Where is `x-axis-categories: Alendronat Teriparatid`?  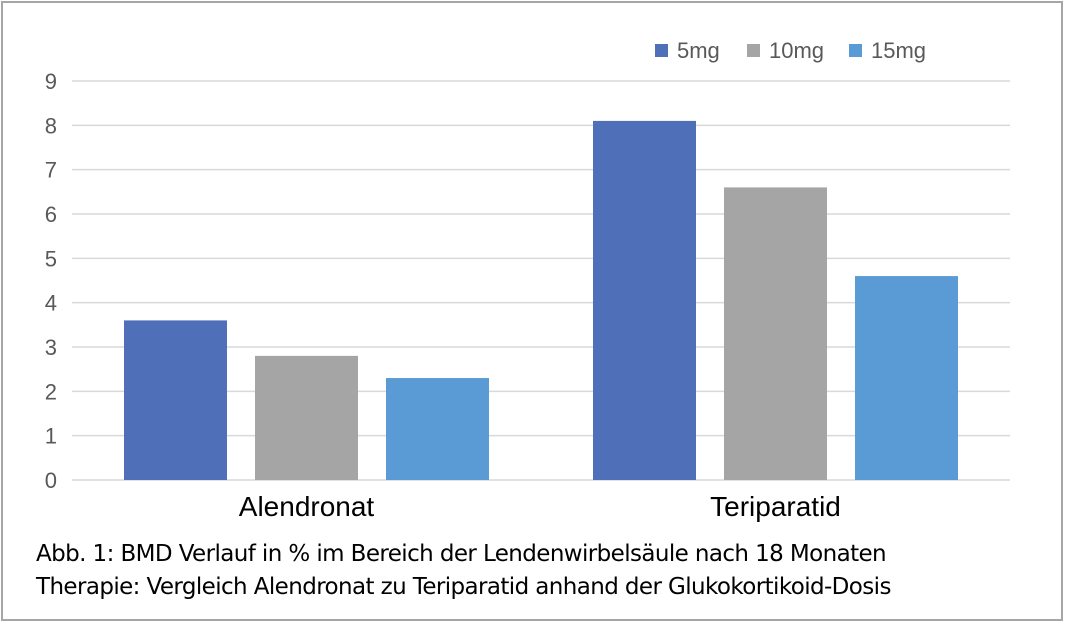 x-axis-categories: Alendronat Teriparatid is located at coordinates (540, 506).